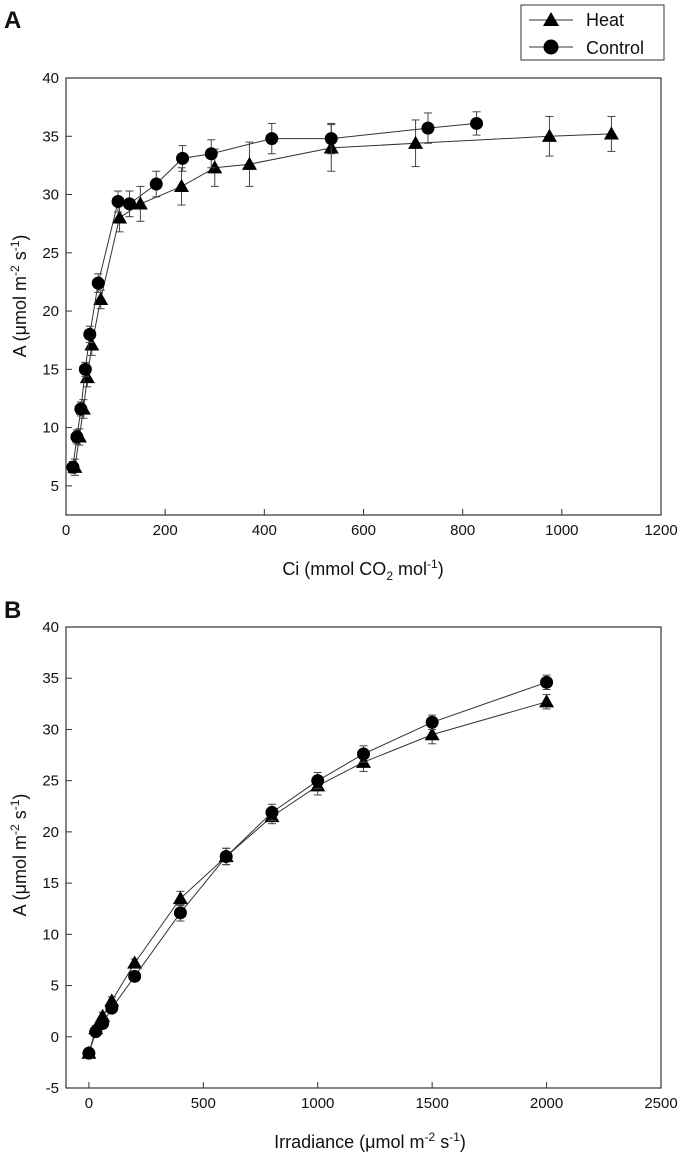  Describe the element at coordinates (50, 678) in the screenshot. I see `y-tick-label-b: 35` at that location.